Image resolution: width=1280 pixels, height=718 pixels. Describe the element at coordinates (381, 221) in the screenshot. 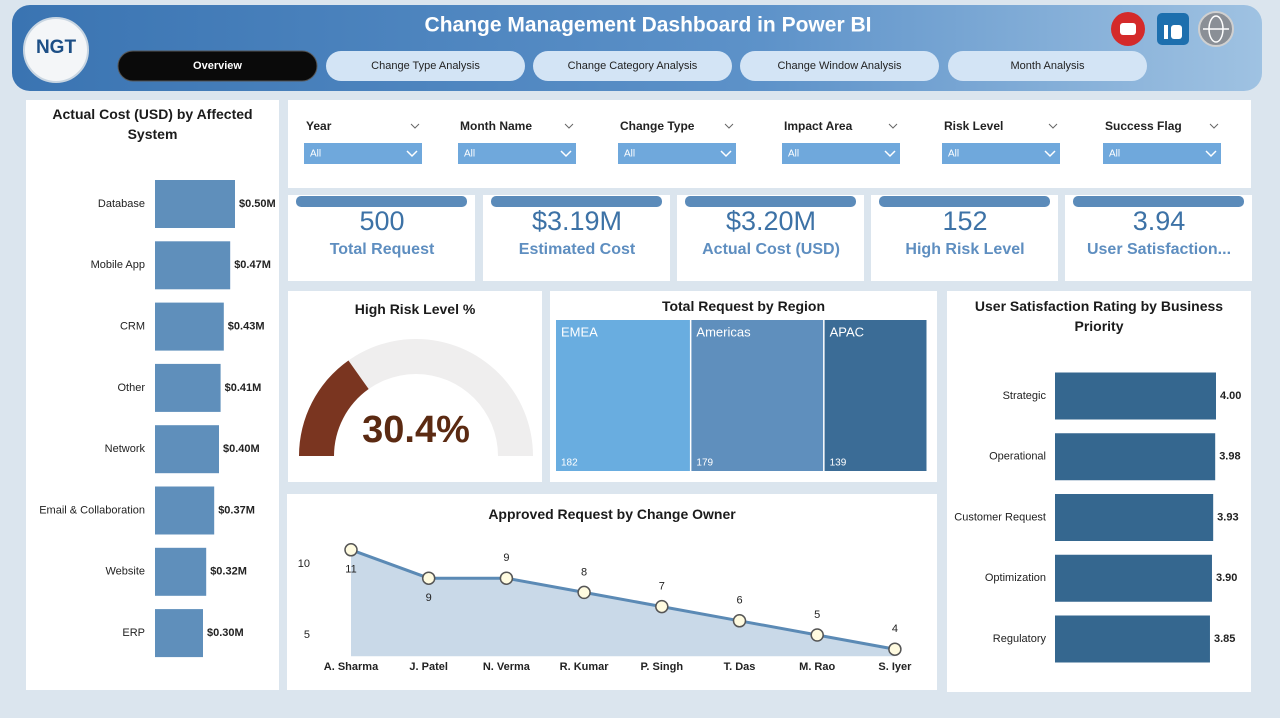

I see `kpi-value: 500` at that location.